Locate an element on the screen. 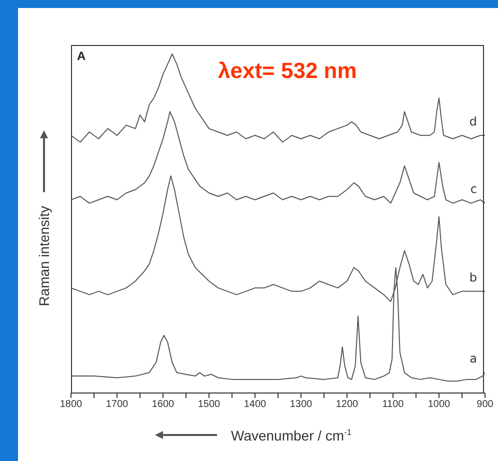 This screenshot has height=461, width=498. x-tick-label: 1000 is located at coordinates (439, 404).